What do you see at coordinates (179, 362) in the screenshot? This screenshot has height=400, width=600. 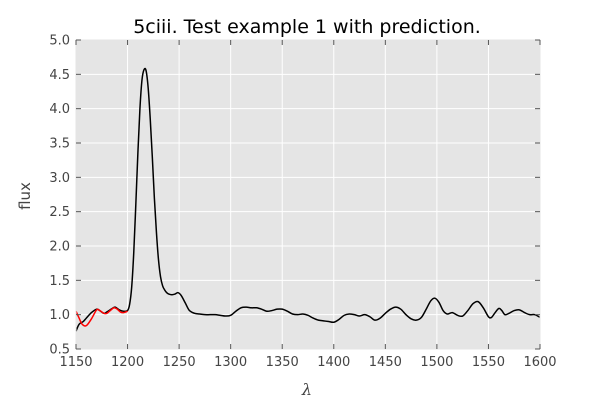 I see `x-tick-label: 1250` at bounding box center [179, 362].